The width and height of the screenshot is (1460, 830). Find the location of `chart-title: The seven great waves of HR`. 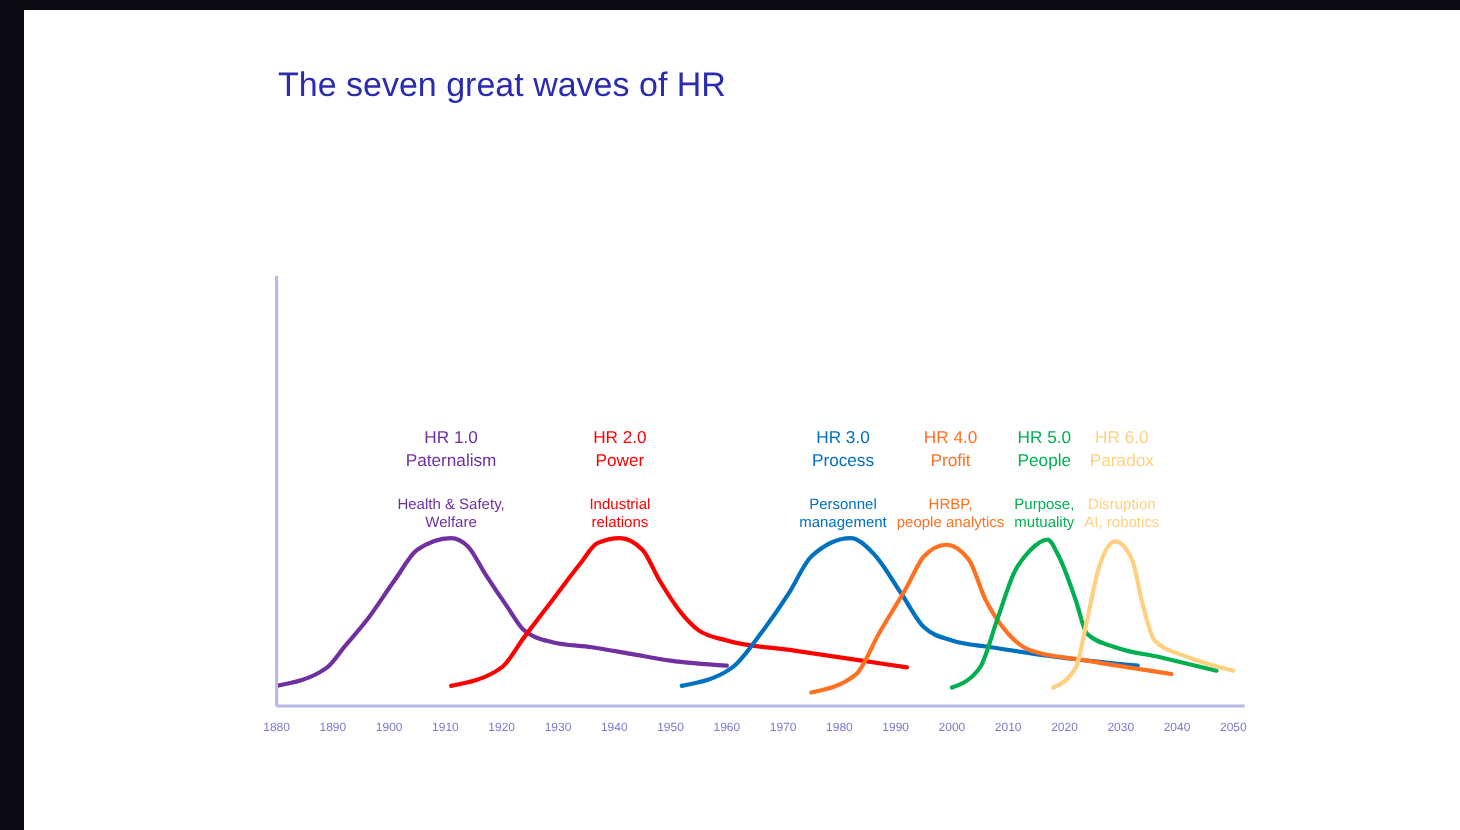

chart-title: The seven great waves of HR is located at coordinates (502, 86).